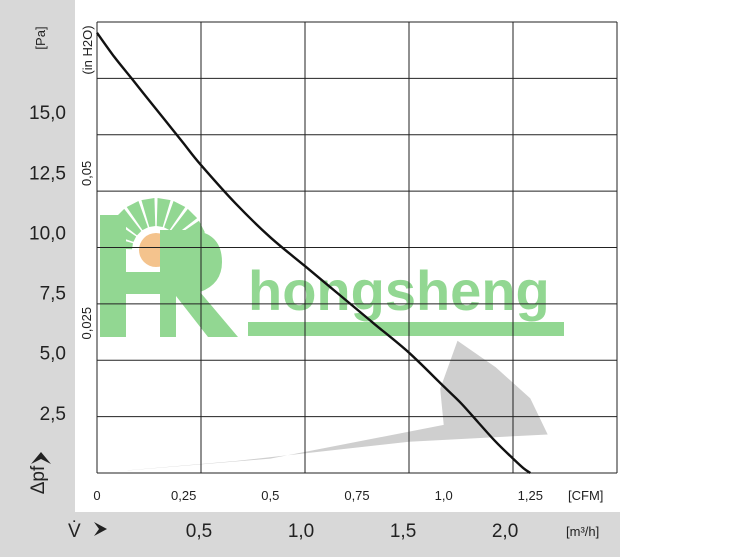 This screenshot has height=557, width=750. Describe the element at coordinates (183, 495) in the screenshot. I see `x-tick-label: 0,25` at that location.